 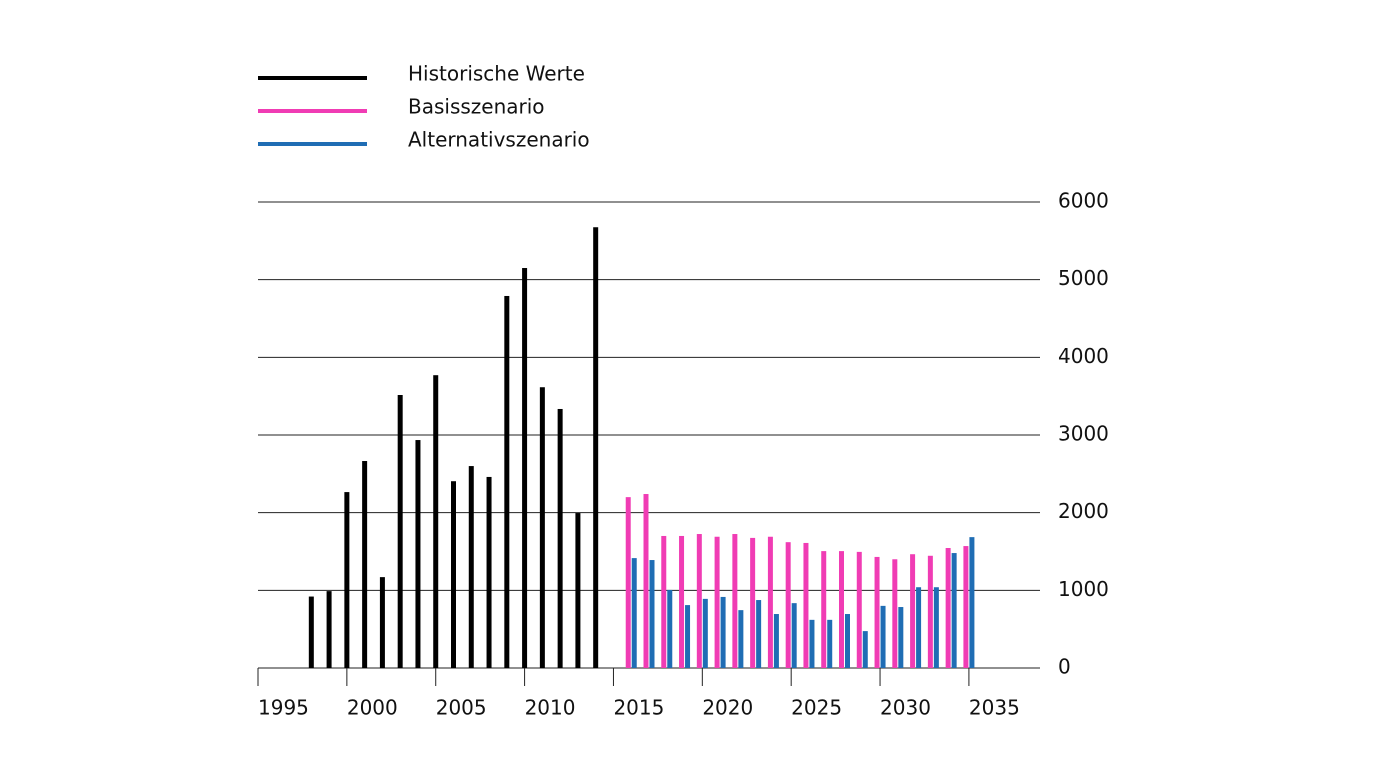 I want to click on legend-label: Alternativszenario, so click(x=499, y=140).